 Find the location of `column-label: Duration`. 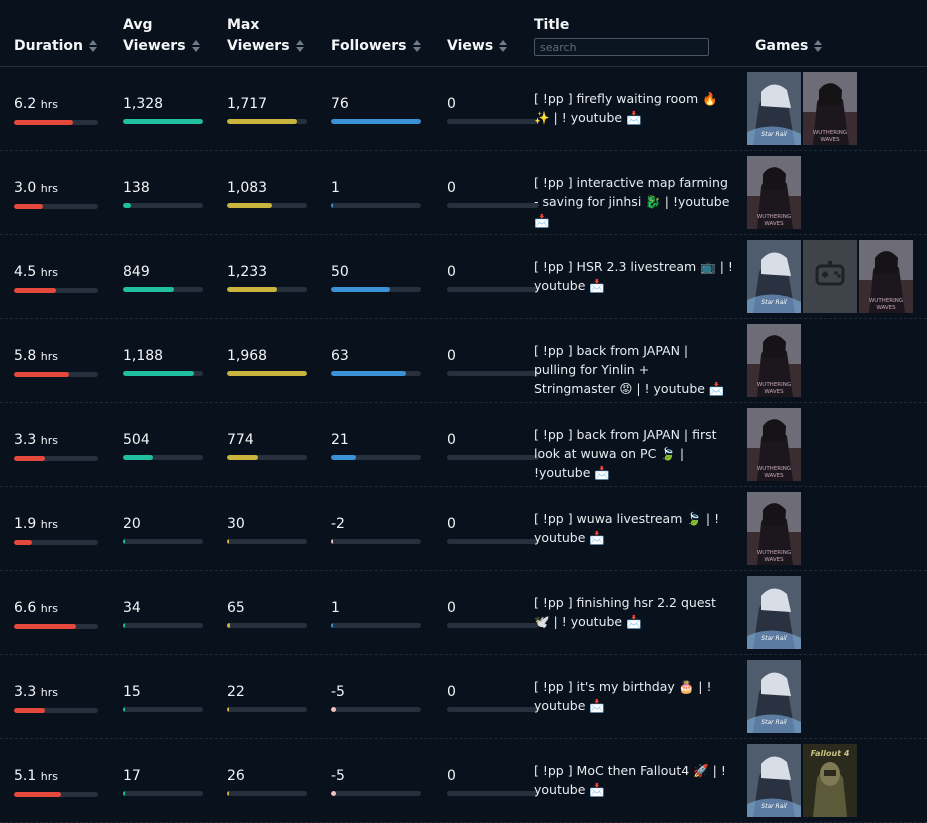

column-label: Duration is located at coordinates (49, 46).